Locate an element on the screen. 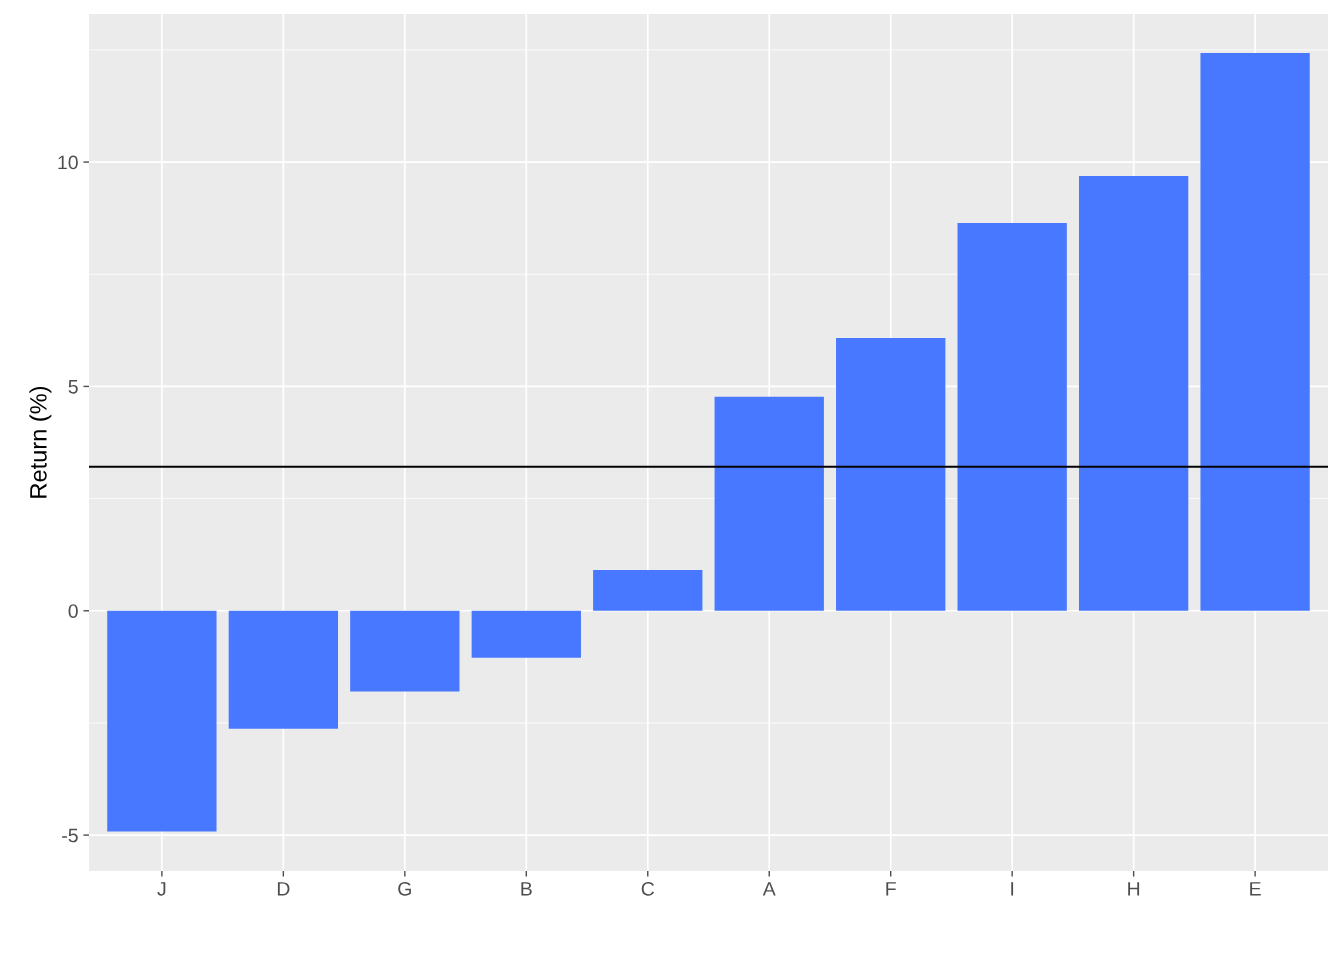 The height and width of the screenshot is (960, 1344). y-axis-title: Return (%) is located at coordinates (40, 442).